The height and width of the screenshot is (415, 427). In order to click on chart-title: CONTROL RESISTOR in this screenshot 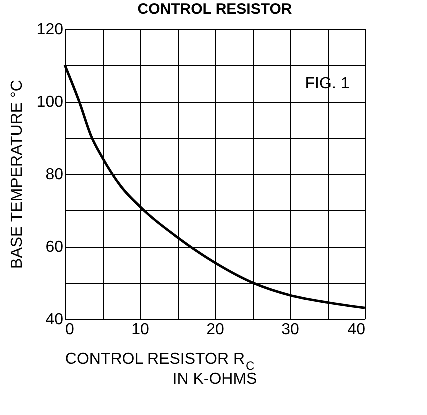, I will do `click(215, 9)`.